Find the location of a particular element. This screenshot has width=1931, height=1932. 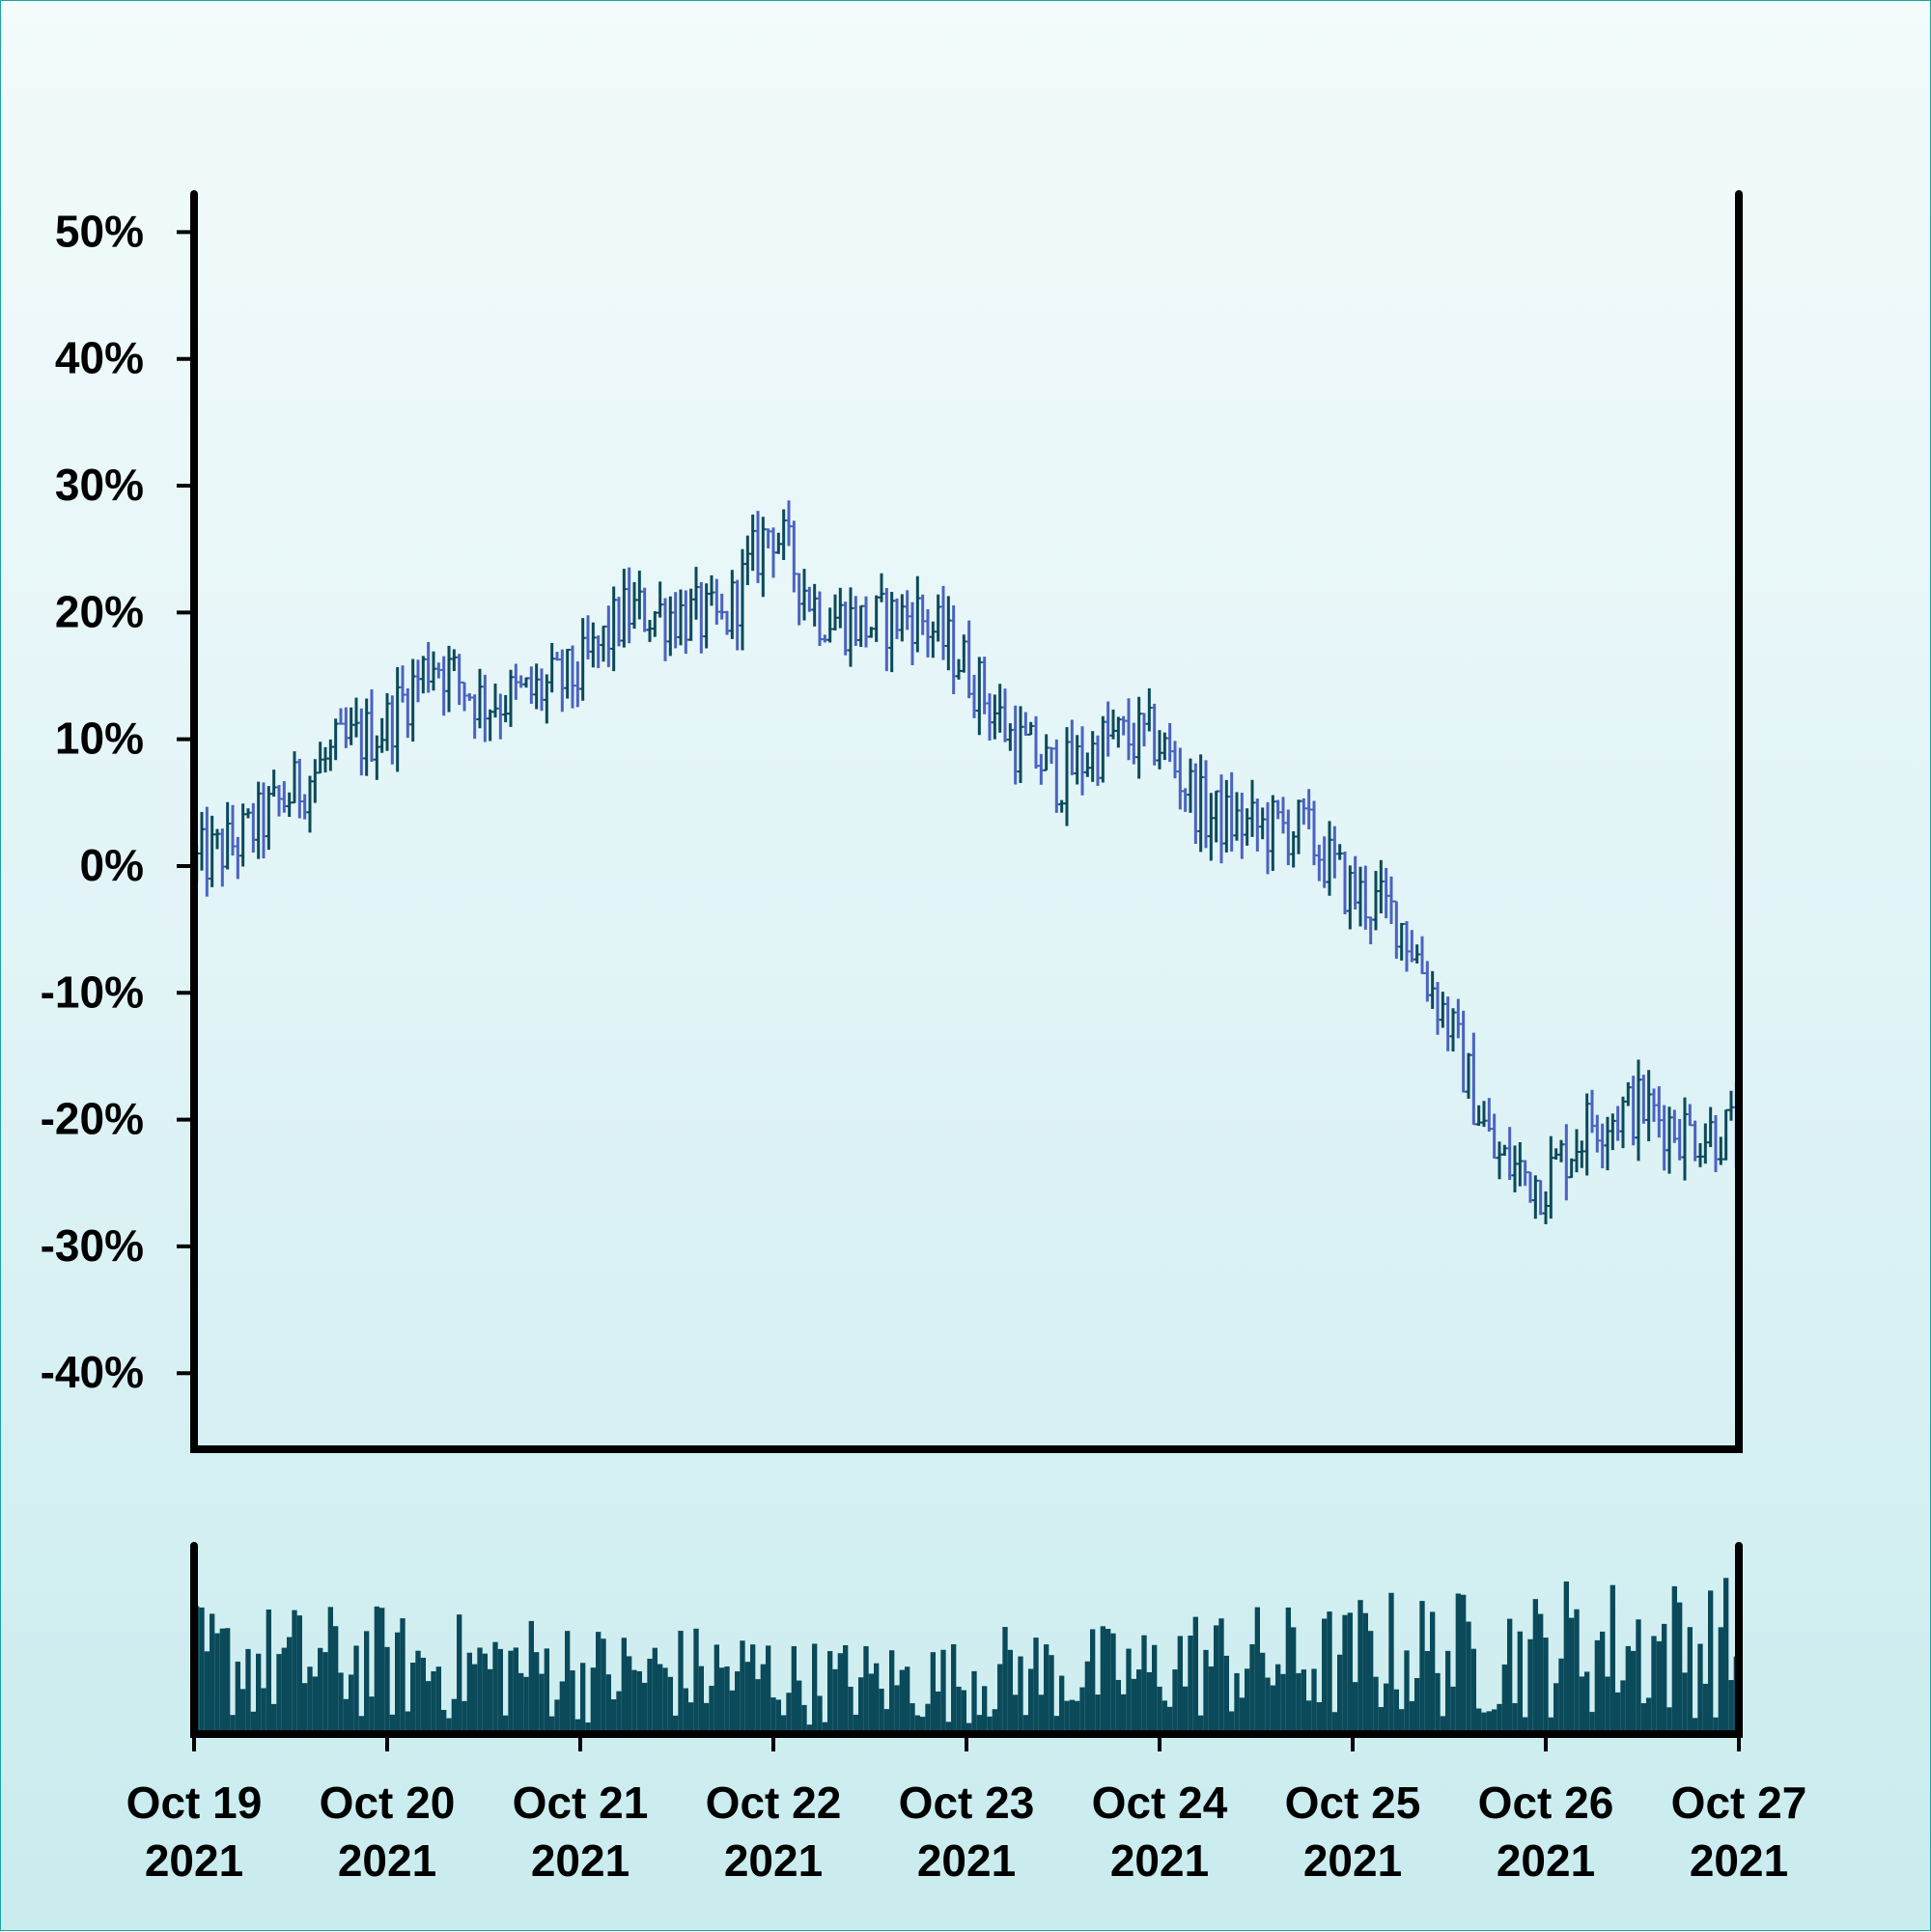

x-tick-label-date: Oct 26 is located at coordinates (1546, 1803).